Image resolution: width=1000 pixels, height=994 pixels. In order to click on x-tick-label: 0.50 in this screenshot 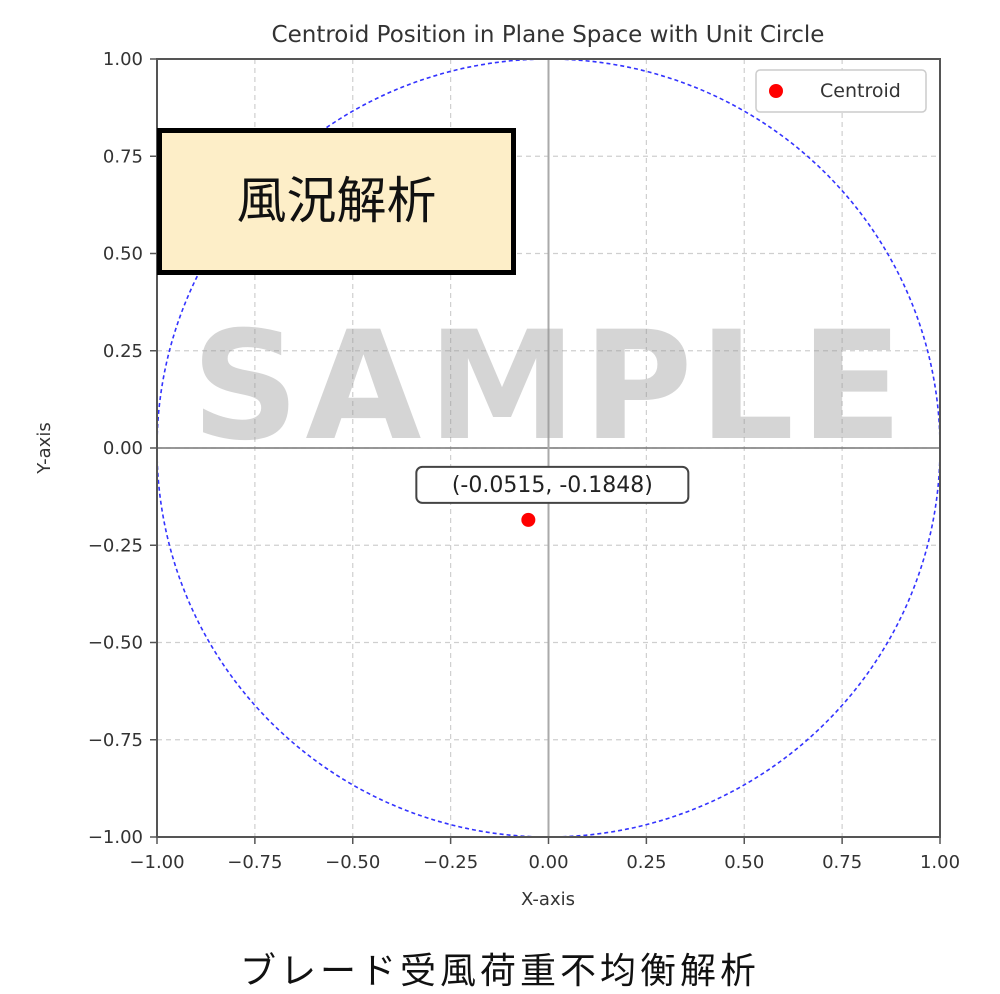, I will do `click(744, 862)`.